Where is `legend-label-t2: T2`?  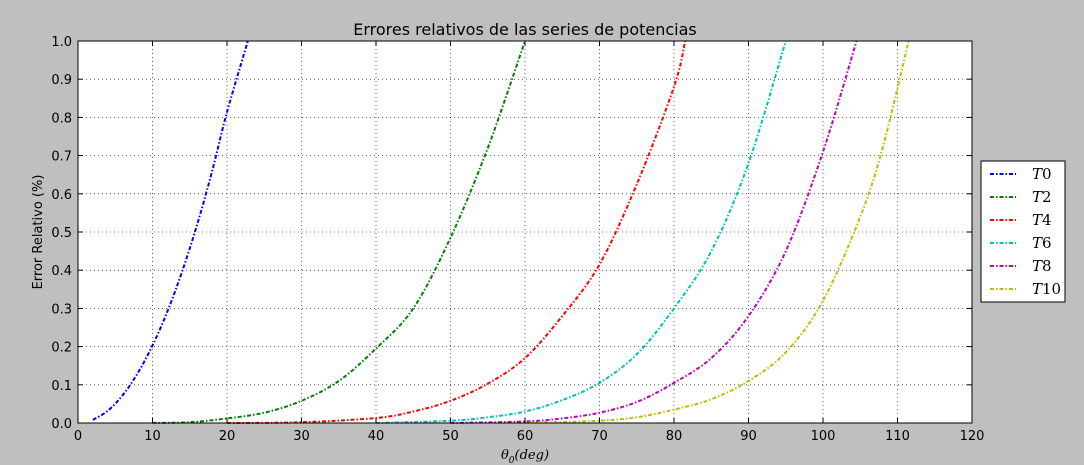 legend-label-t2: T2 is located at coordinates (1042, 197).